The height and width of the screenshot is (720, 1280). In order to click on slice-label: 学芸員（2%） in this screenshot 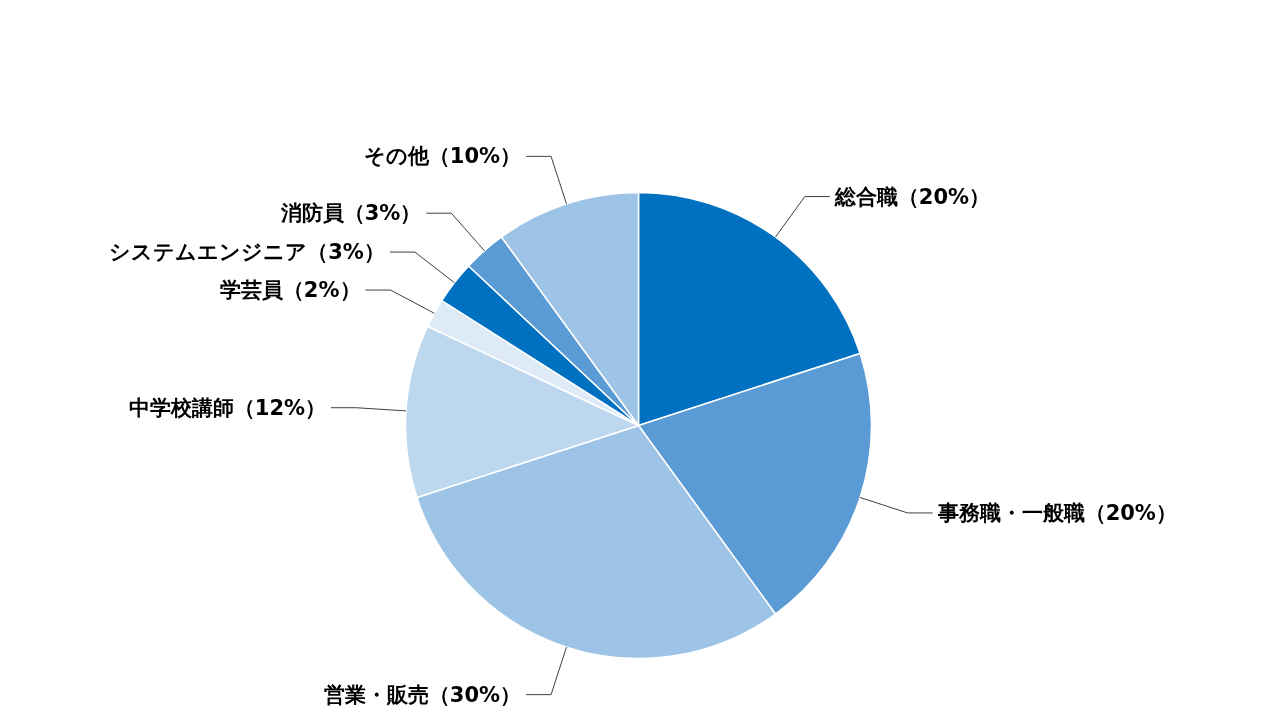, I will do `click(290, 290)`.